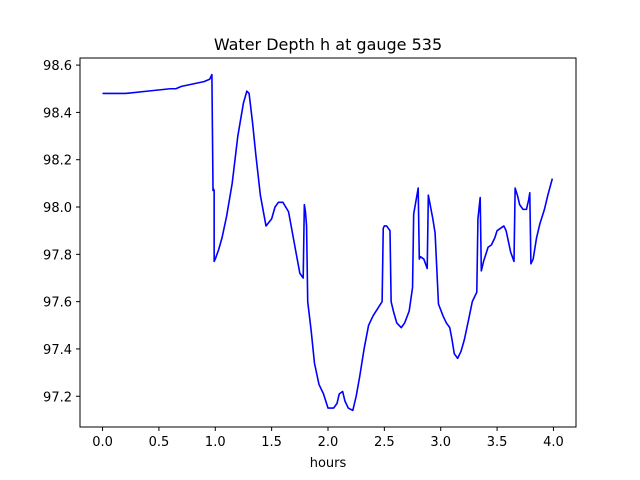 The height and width of the screenshot is (480, 640). I want to click on chart-title: Water Depth h at gauge 535, so click(328, 44).